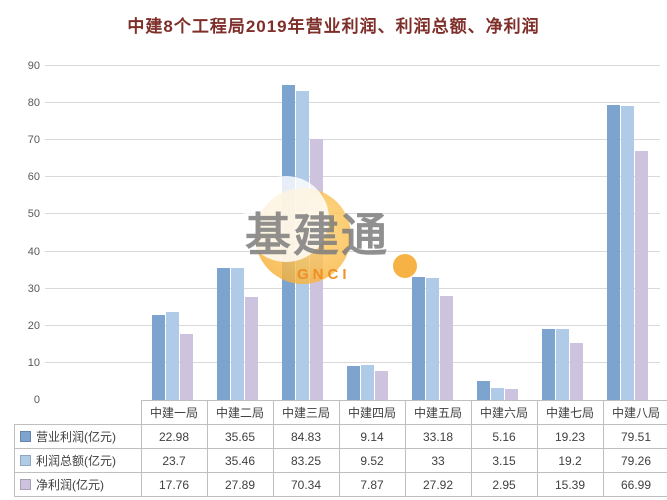  What do you see at coordinates (174, 412) in the screenshot?
I see `category-header: 中建一局` at bounding box center [174, 412].